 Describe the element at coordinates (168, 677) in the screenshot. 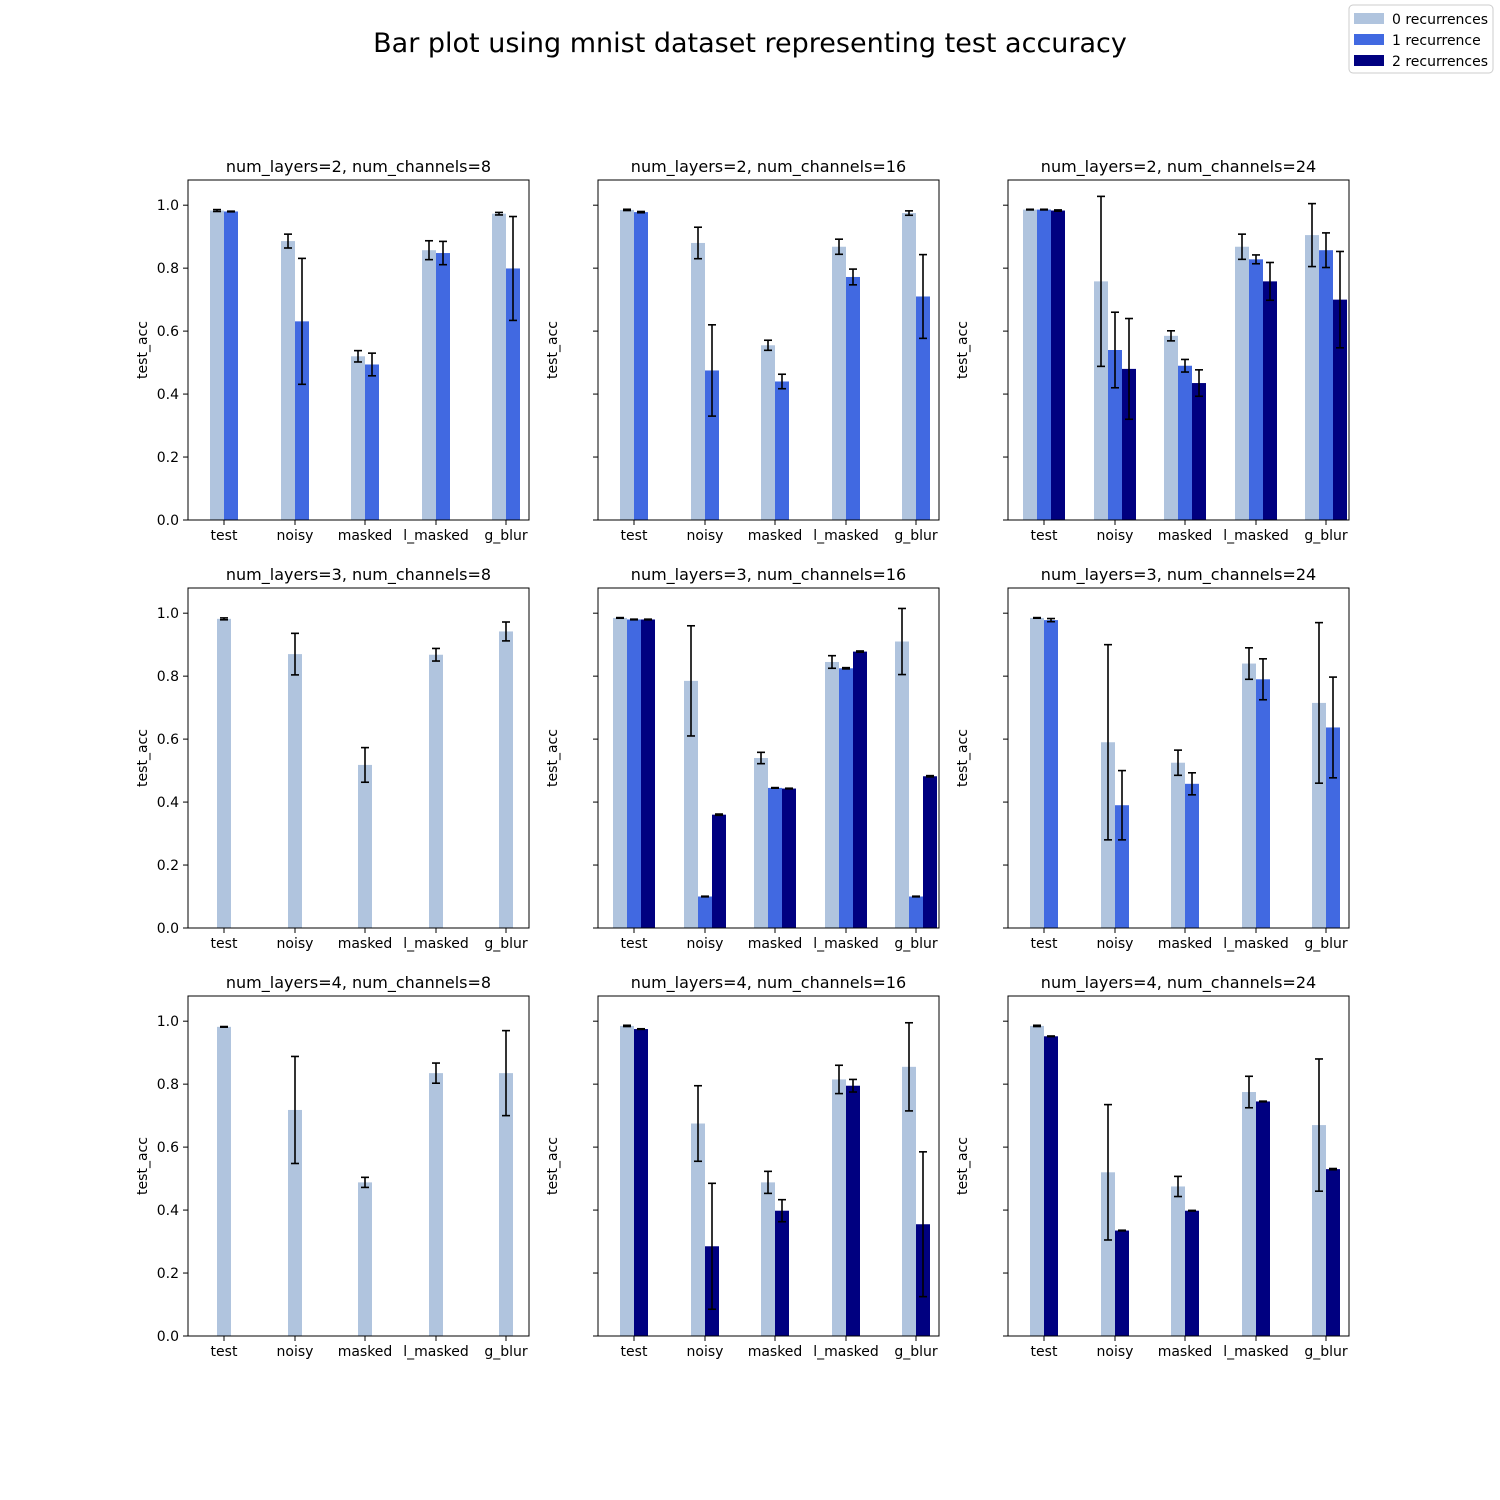

I see `y-tick-label: 0.8` at that location.